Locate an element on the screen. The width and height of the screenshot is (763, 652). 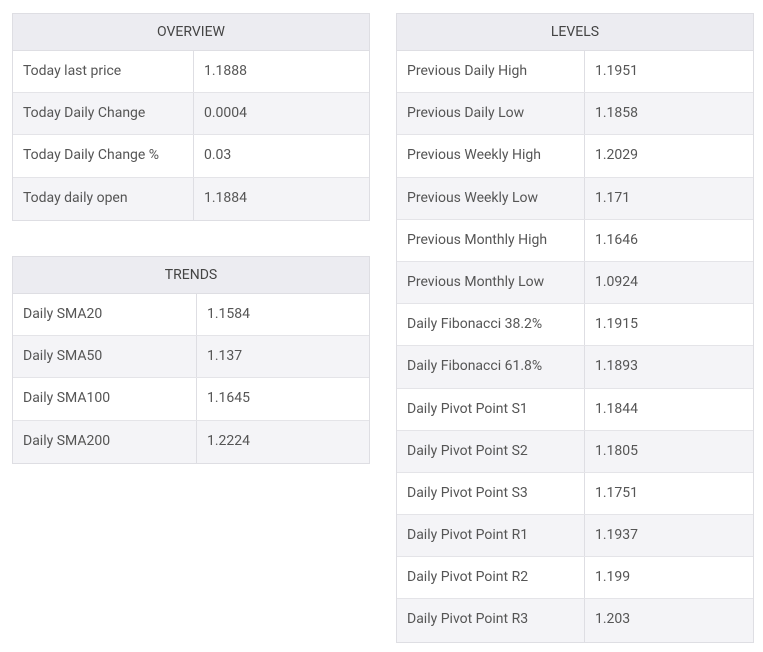
row-label: Daily Pivot Point S1 is located at coordinates (491, 409).